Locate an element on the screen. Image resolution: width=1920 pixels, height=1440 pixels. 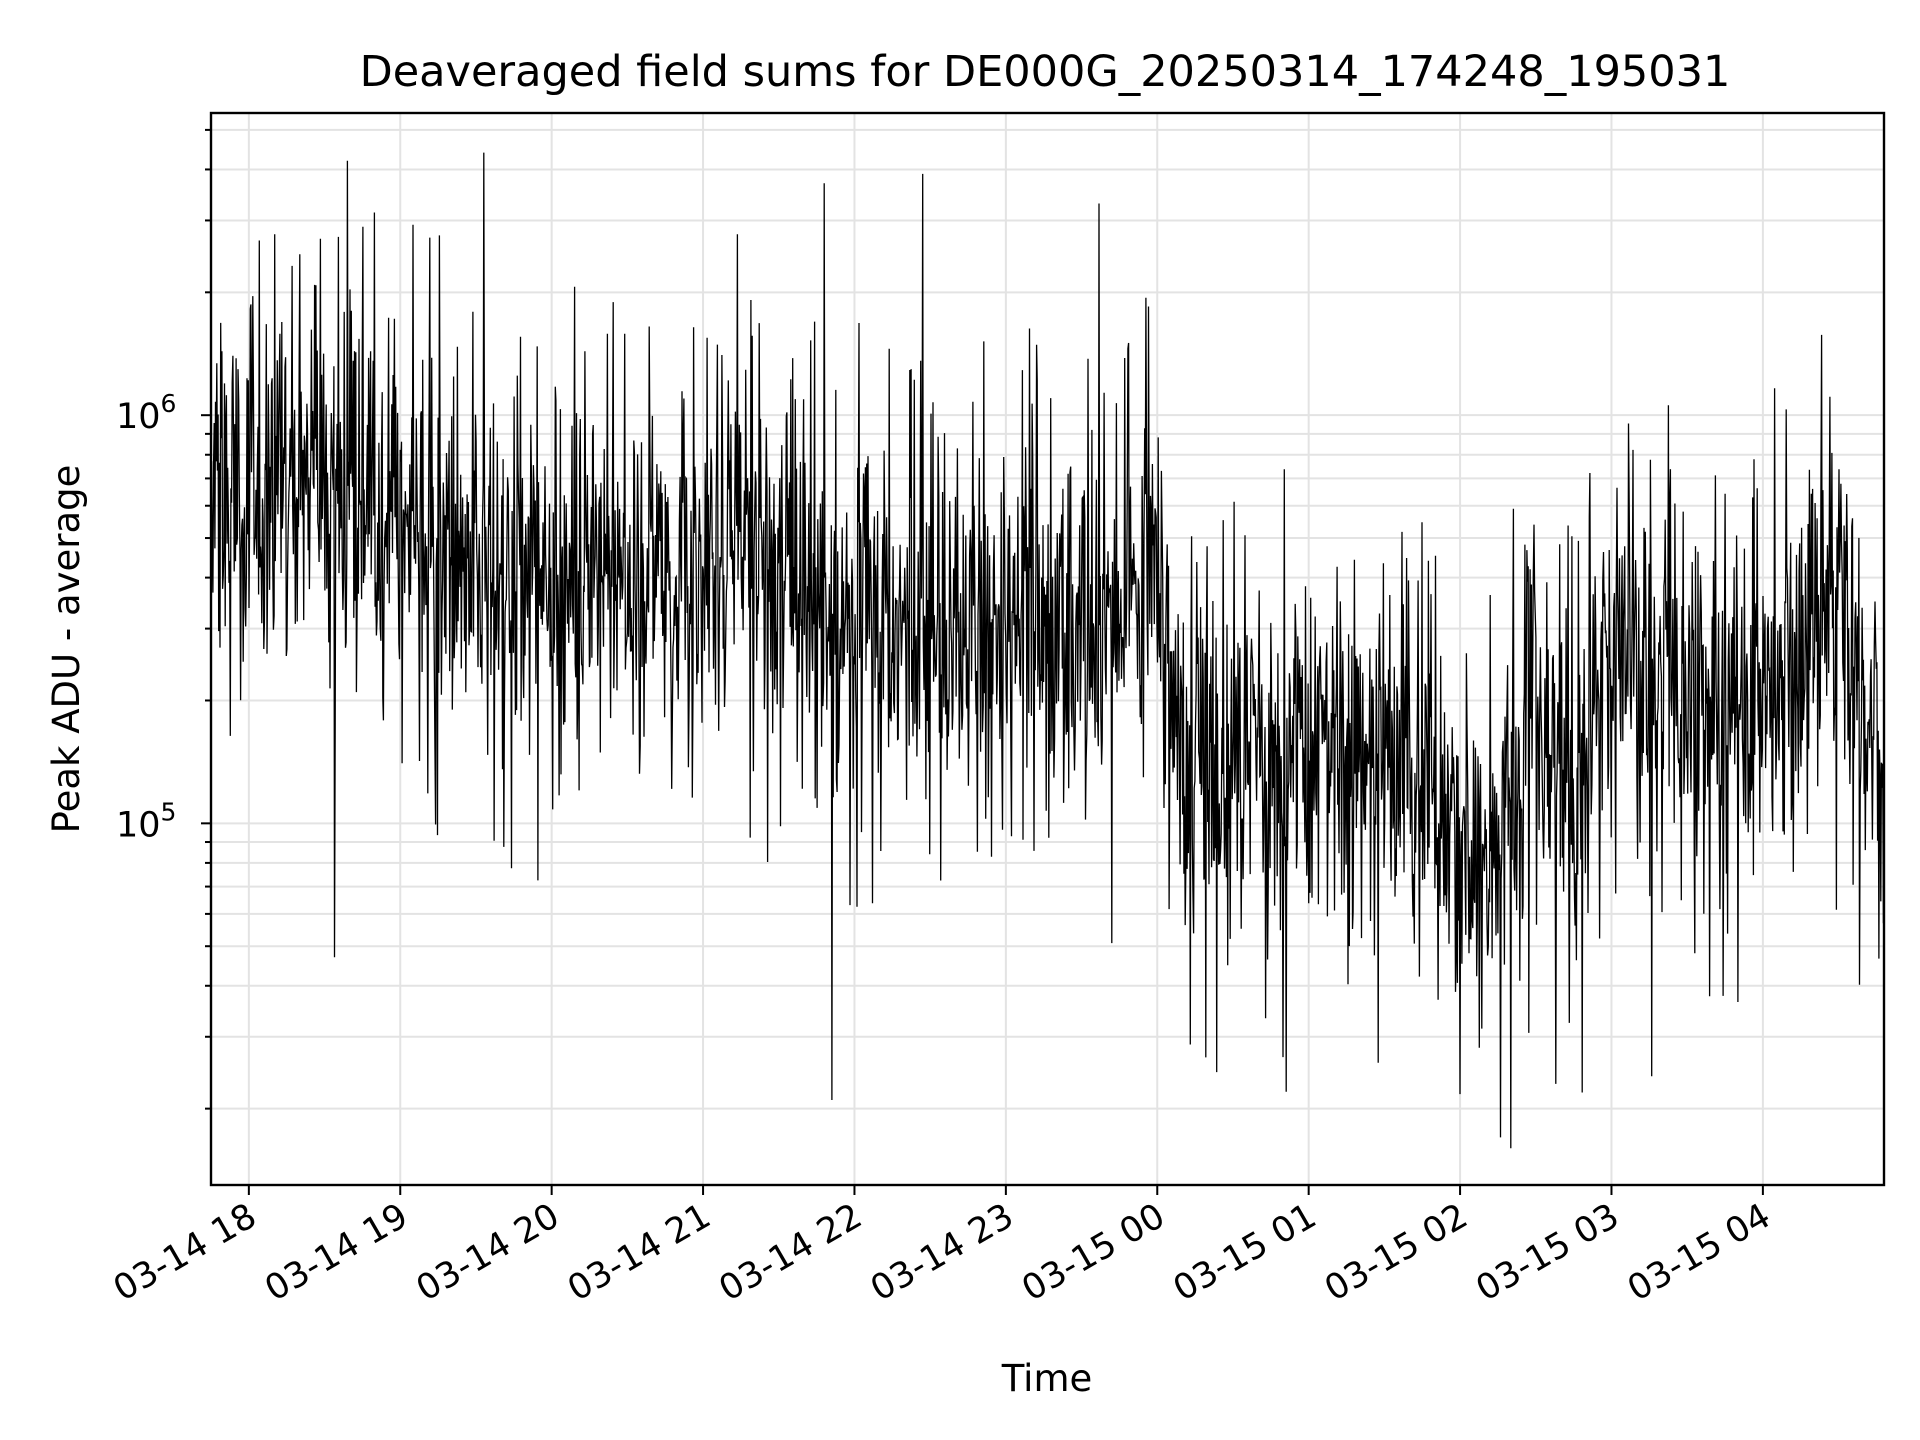
y-axis-ticks: 10⁵ 10⁶ is located at coordinates (163, 619).